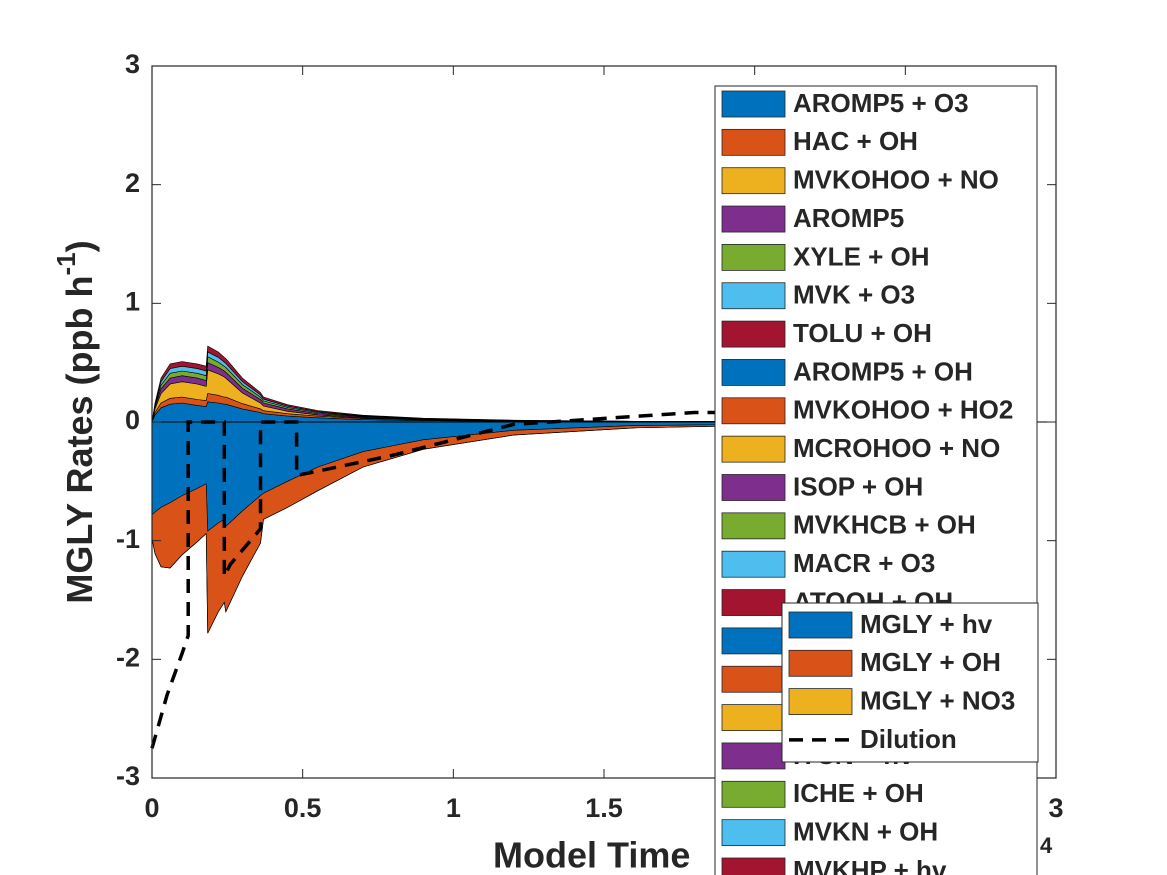 This screenshot has width=1167, height=875. Describe the element at coordinates (910, 682) in the screenshot. I see `legend-loss: MGLY + hv MGLY + OH MGLY + NO3 Dilution` at that location.